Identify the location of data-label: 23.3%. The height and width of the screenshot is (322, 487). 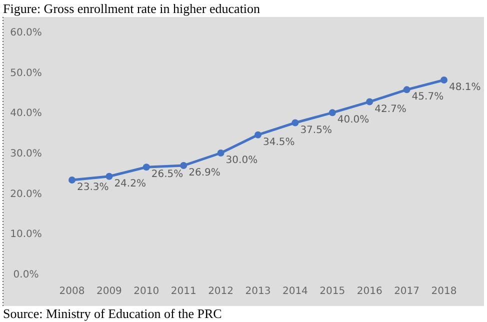
(93, 188).